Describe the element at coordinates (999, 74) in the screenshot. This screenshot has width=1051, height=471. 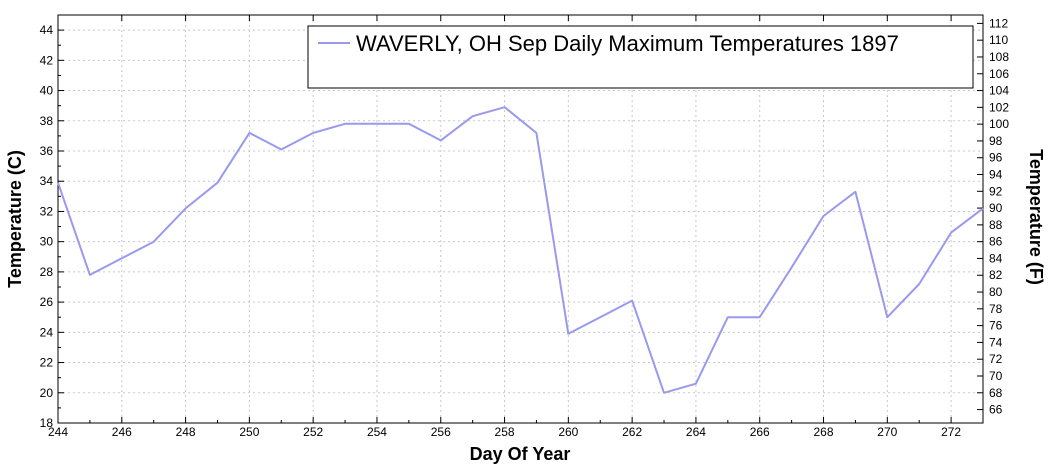
I see `right-y-tick-label: 106` at that location.